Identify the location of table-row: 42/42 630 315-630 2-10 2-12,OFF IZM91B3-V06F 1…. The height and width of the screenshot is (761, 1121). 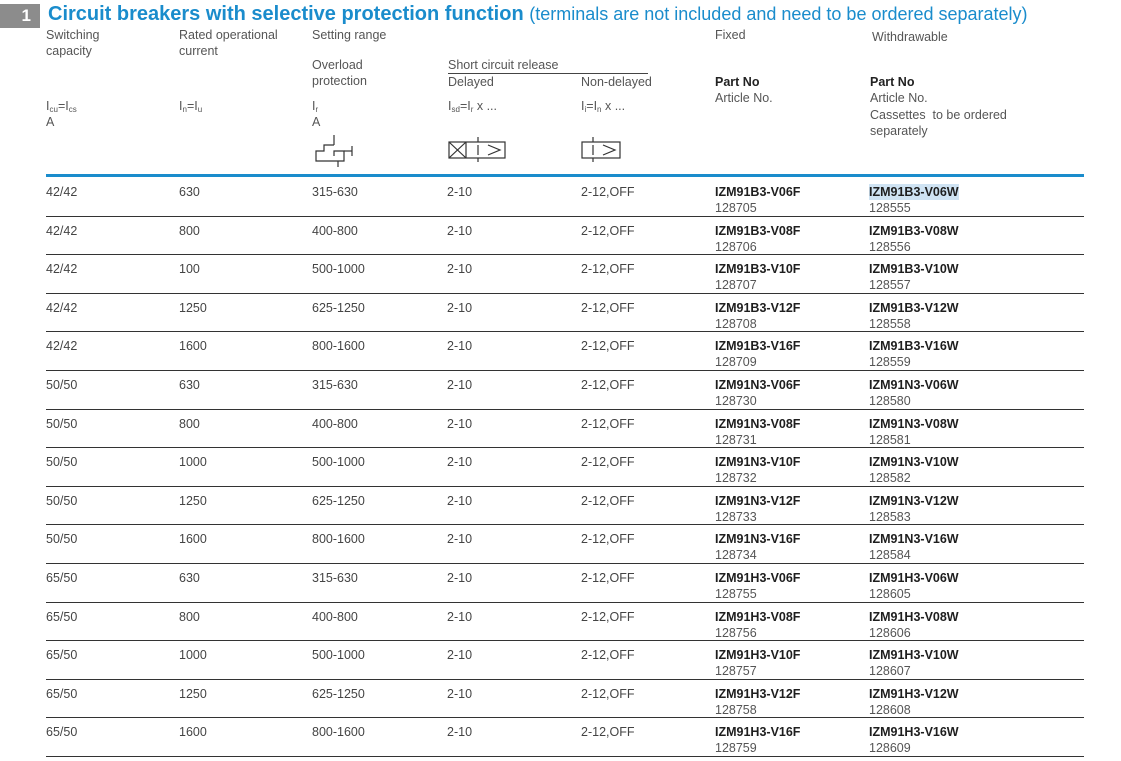
(565, 197).